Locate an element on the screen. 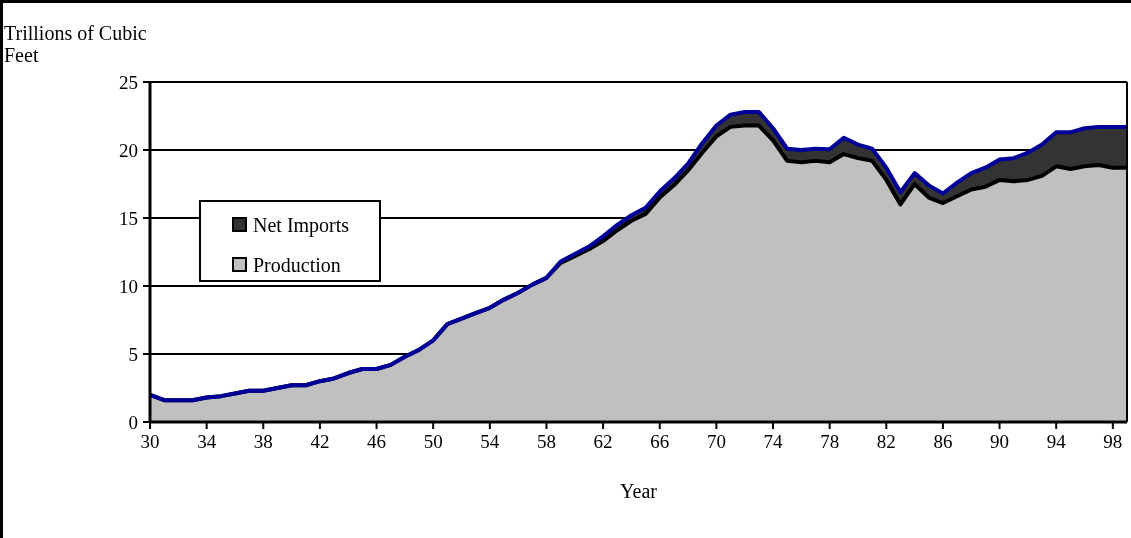  y-tick-label: 5 is located at coordinates (133, 354).